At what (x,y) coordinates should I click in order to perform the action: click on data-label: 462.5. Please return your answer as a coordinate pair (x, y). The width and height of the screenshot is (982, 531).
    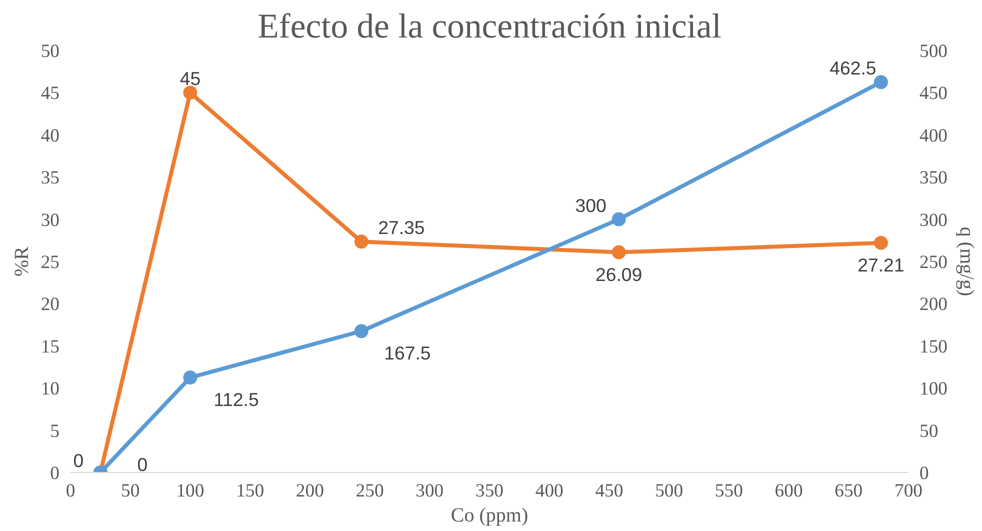
    Looking at the image, I should click on (853, 68).